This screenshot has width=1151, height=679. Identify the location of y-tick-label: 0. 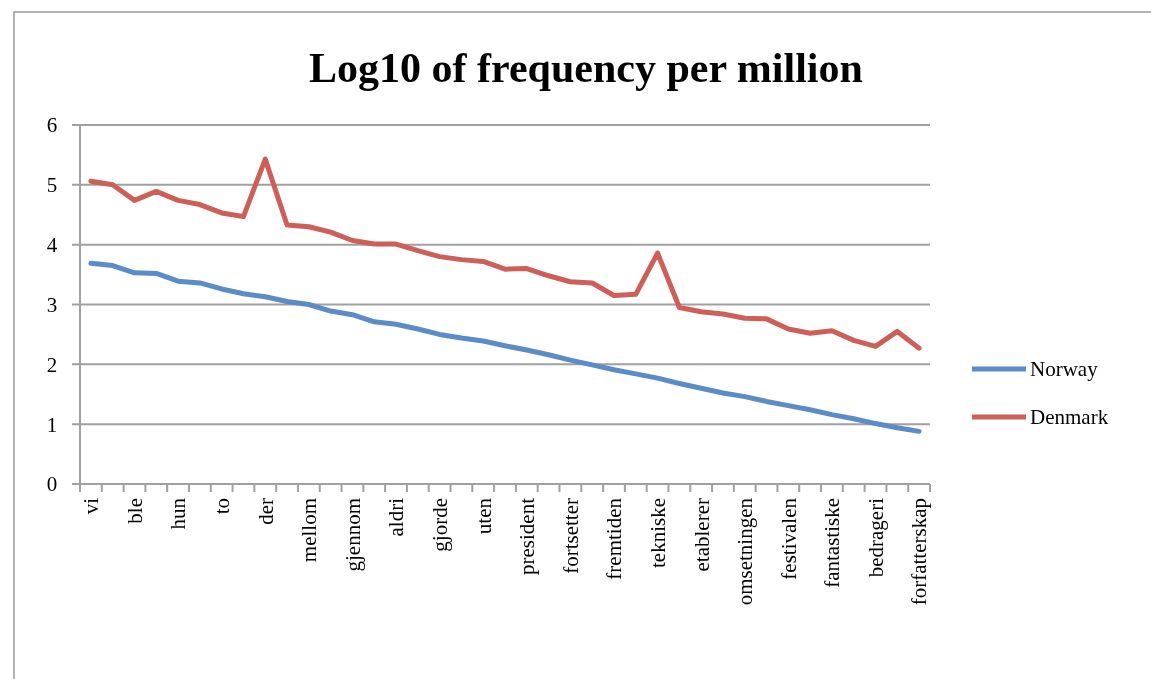
(52, 484).